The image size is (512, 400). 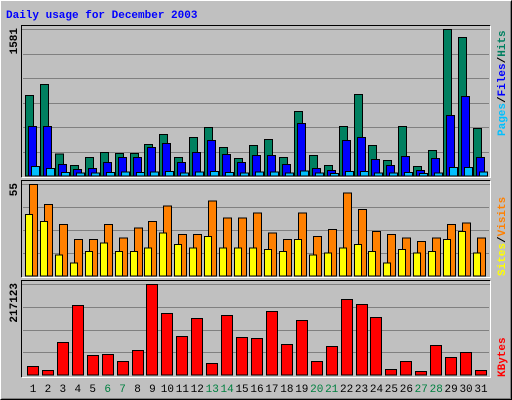 I want to click on x-tick-label: 20, so click(x=316, y=390).